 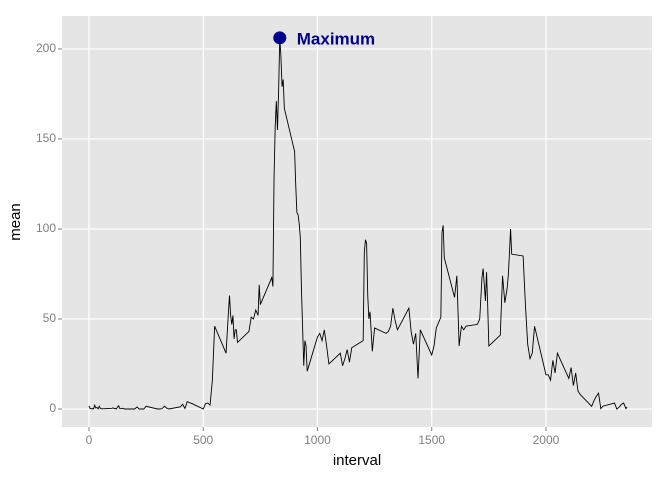 What do you see at coordinates (15, 222) in the screenshot?
I see `y-axis-title: mean` at bounding box center [15, 222].